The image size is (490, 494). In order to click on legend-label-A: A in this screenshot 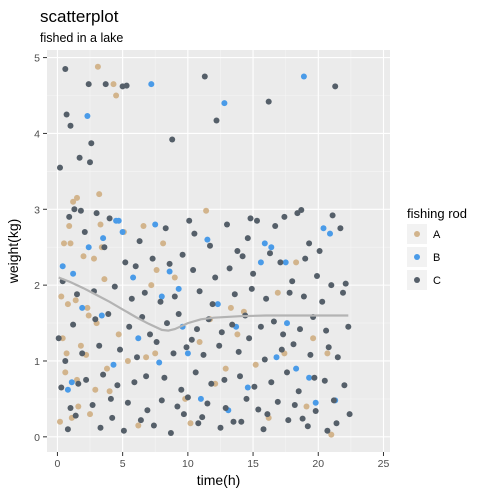, I will do `click(437, 235)`.